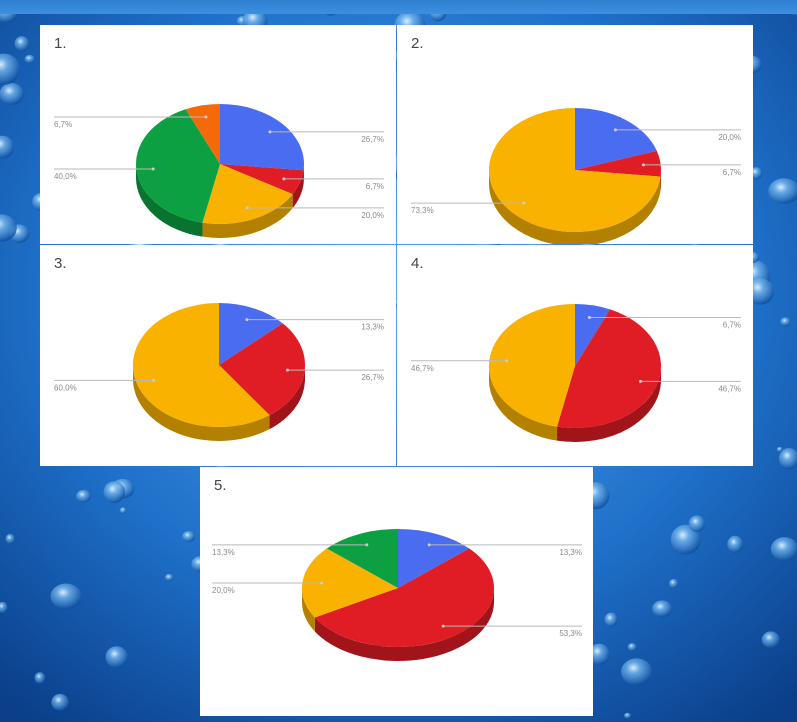  What do you see at coordinates (417, 263) in the screenshot?
I see `chart-number: 4.` at bounding box center [417, 263].